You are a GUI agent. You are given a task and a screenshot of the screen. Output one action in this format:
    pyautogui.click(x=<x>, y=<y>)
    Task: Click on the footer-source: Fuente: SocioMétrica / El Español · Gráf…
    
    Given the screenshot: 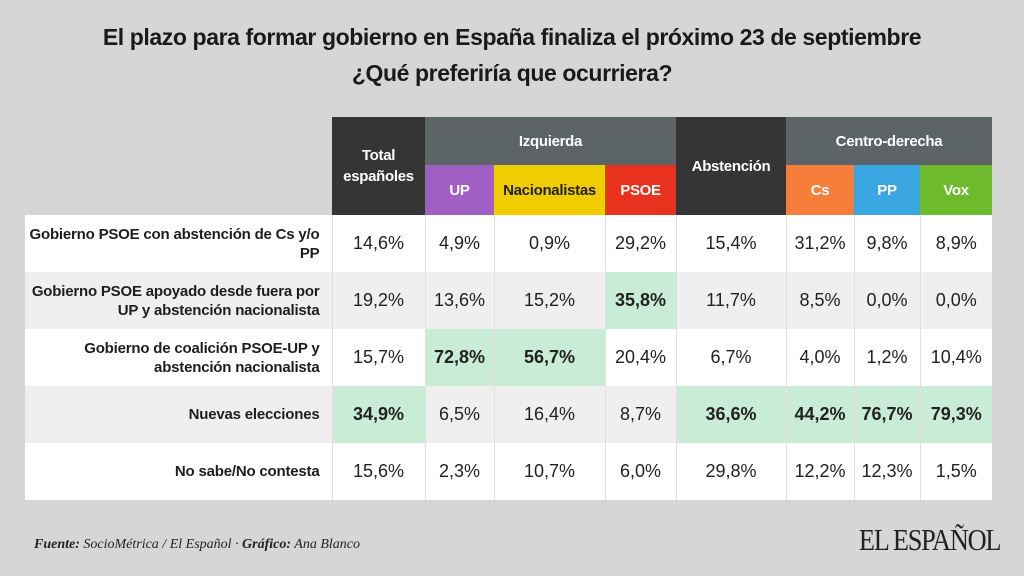 What is the action you would take?
    pyautogui.click(x=197, y=545)
    